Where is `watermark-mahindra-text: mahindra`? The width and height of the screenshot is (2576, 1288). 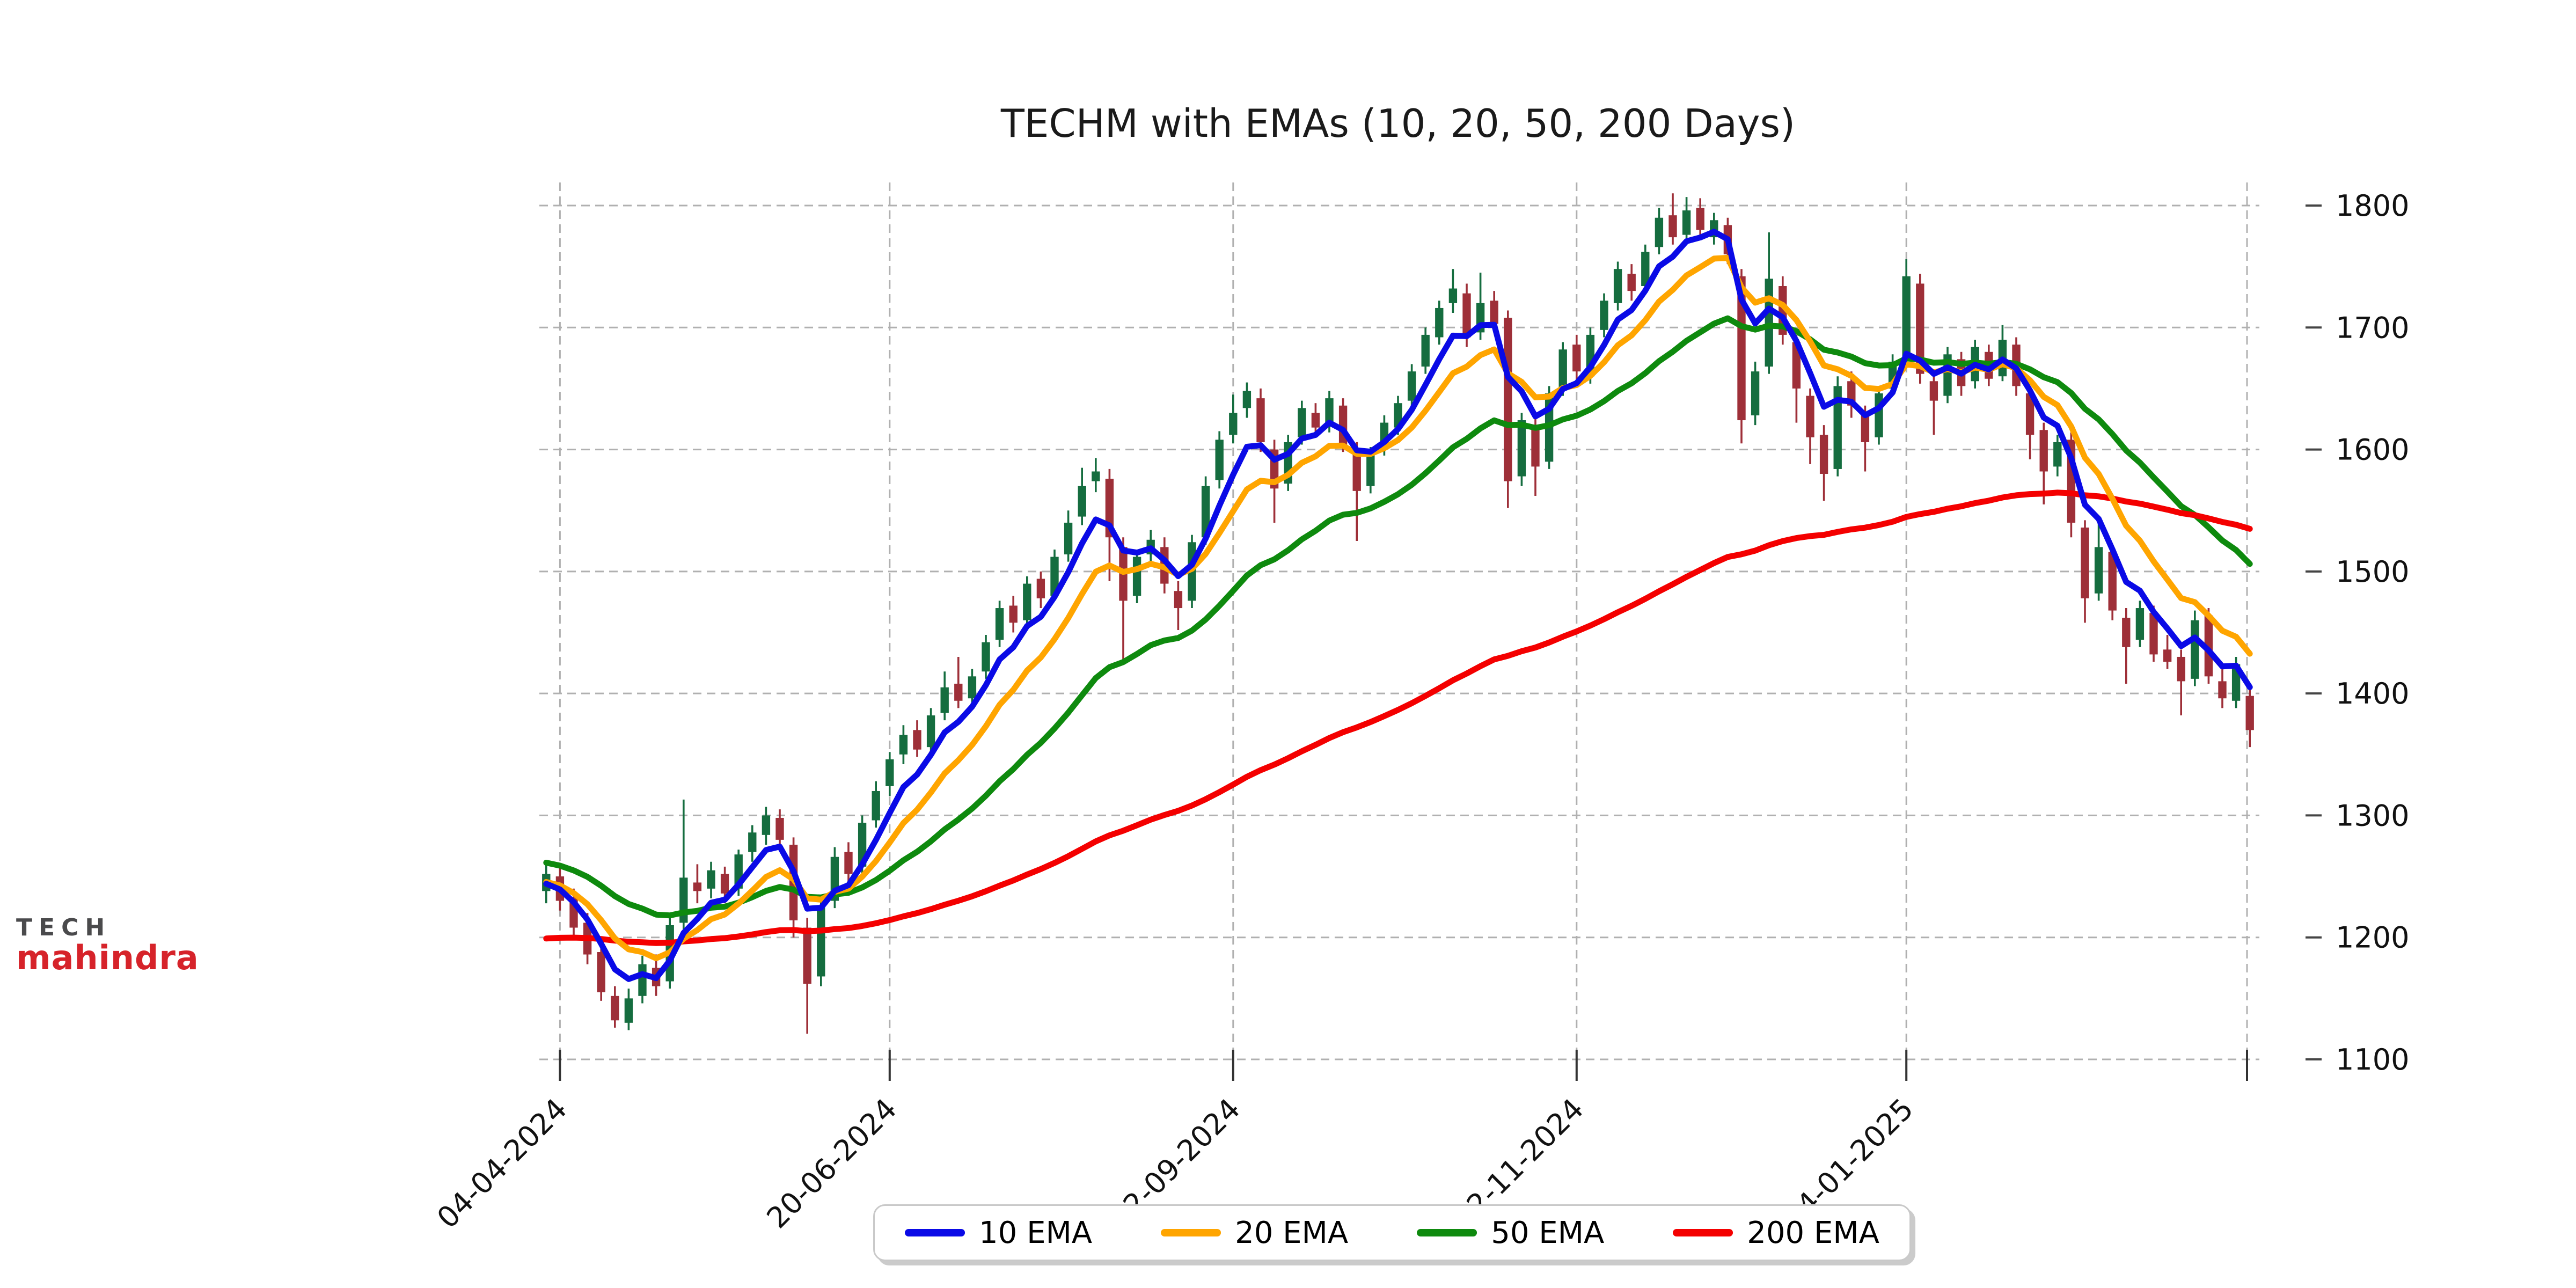 watermark-mahindra-text: mahindra is located at coordinates (107, 958).